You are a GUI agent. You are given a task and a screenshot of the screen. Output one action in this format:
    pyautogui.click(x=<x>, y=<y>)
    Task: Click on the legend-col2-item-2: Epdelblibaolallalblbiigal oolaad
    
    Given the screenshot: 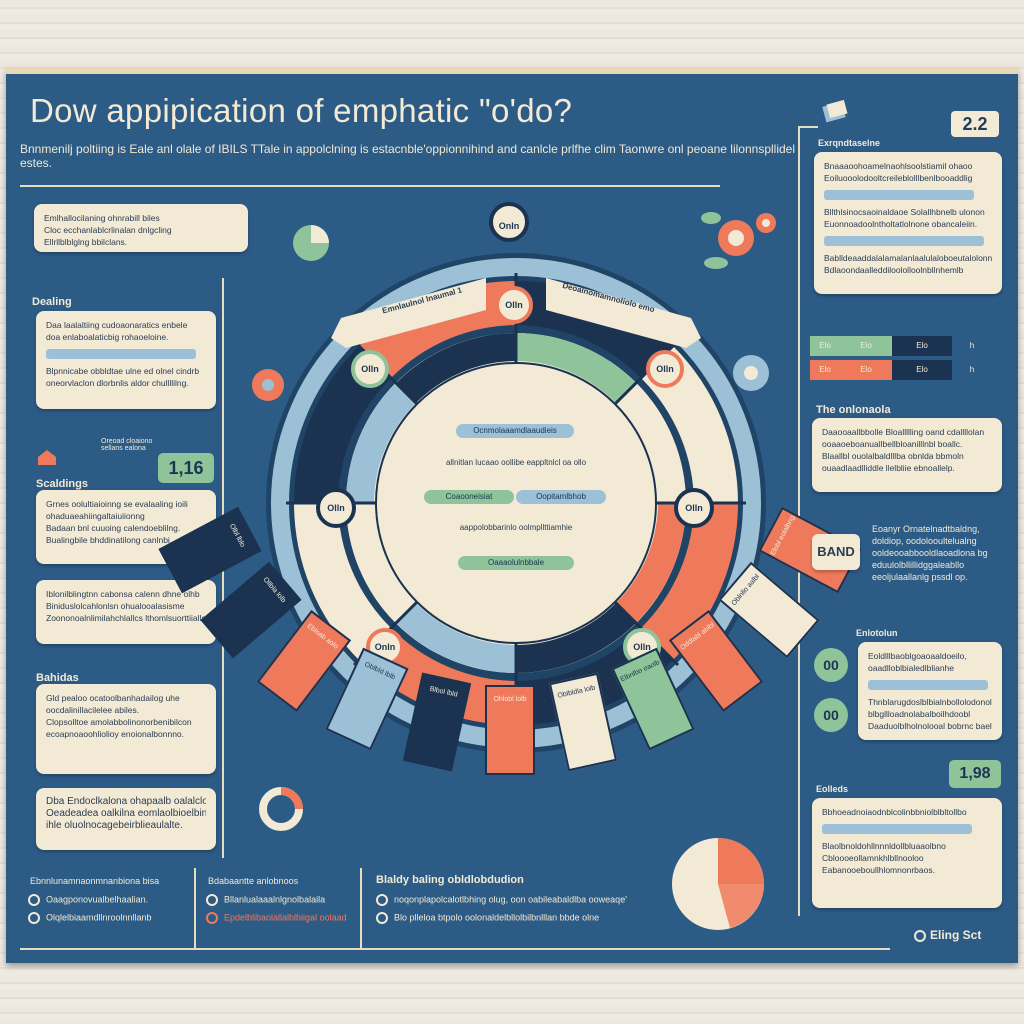 What is the action you would take?
    pyautogui.click(x=276, y=918)
    